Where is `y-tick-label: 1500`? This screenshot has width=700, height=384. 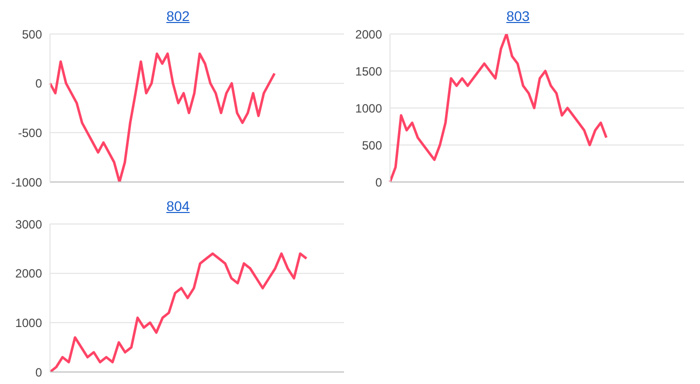 y-tick-label: 1500 is located at coordinates (368, 71).